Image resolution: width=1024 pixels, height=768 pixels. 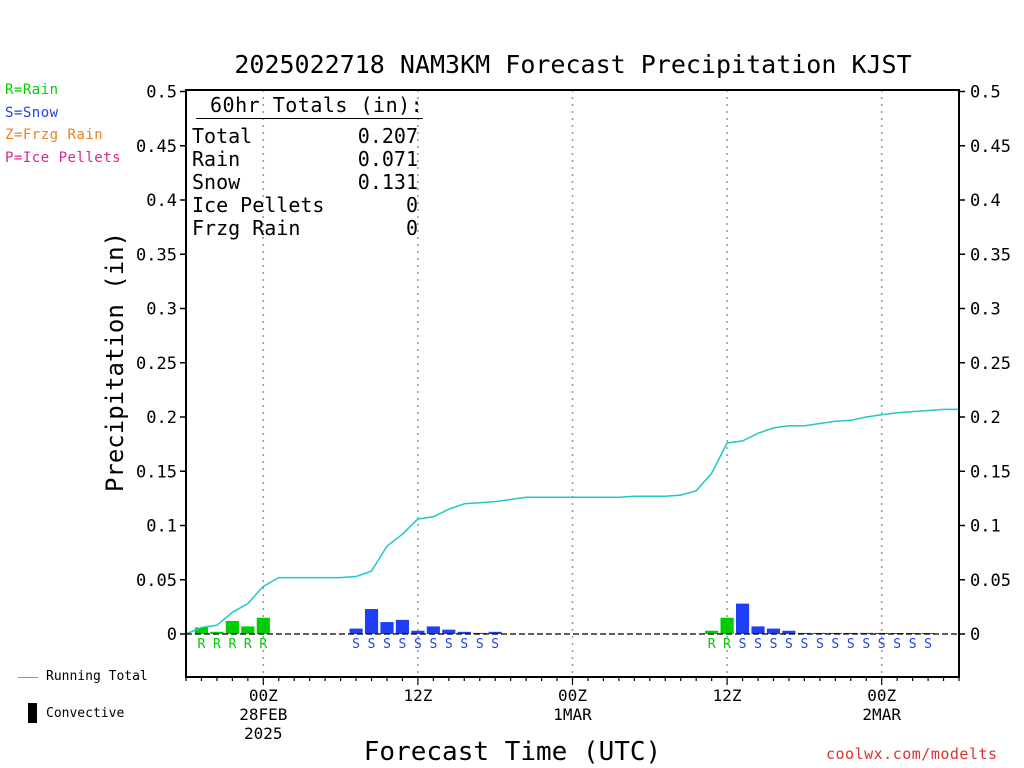 I want to click on y-tick-label-right: 0.1, so click(x=985, y=527).